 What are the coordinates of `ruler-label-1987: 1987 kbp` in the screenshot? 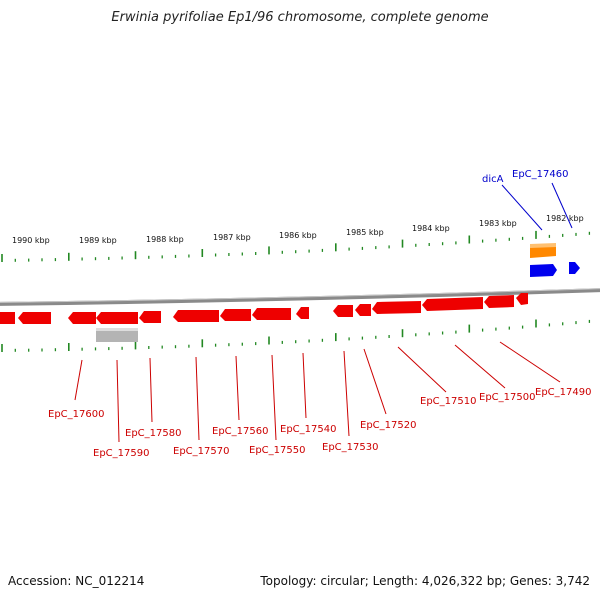 It's located at (232, 237).